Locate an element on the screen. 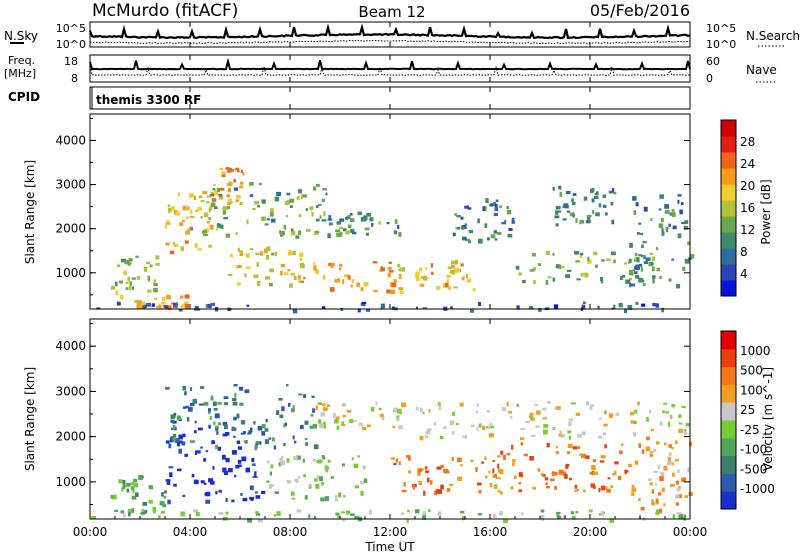 Image resolution: width=800 pixels, height=554 pixels. x-tick-label: 04:00 is located at coordinates (190, 532).